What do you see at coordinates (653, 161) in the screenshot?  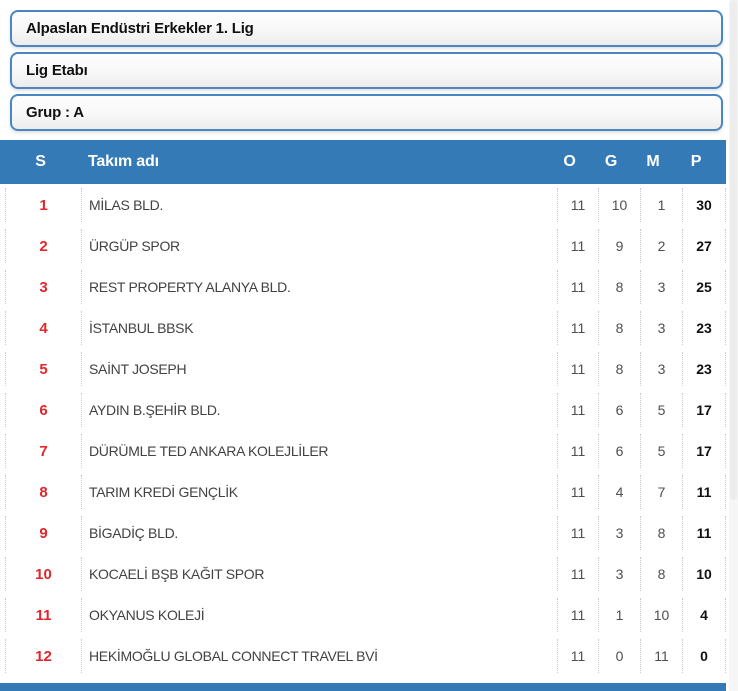 I see `header-lost: M` at bounding box center [653, 161].